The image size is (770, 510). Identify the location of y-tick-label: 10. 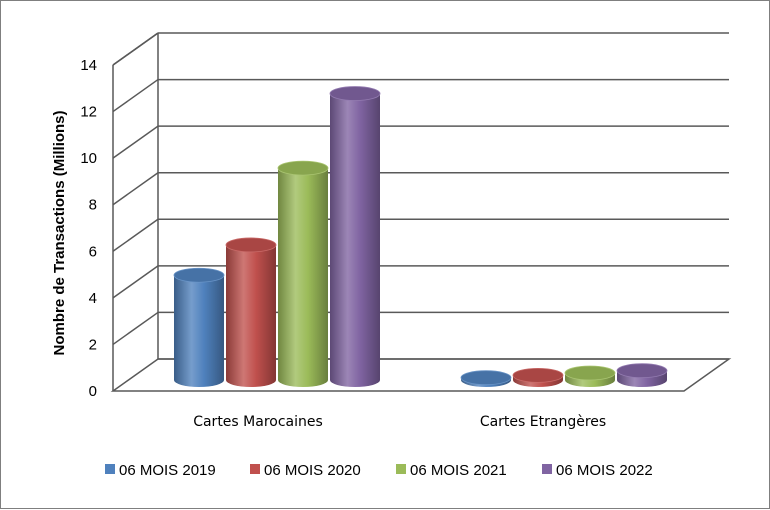
(88, 158).